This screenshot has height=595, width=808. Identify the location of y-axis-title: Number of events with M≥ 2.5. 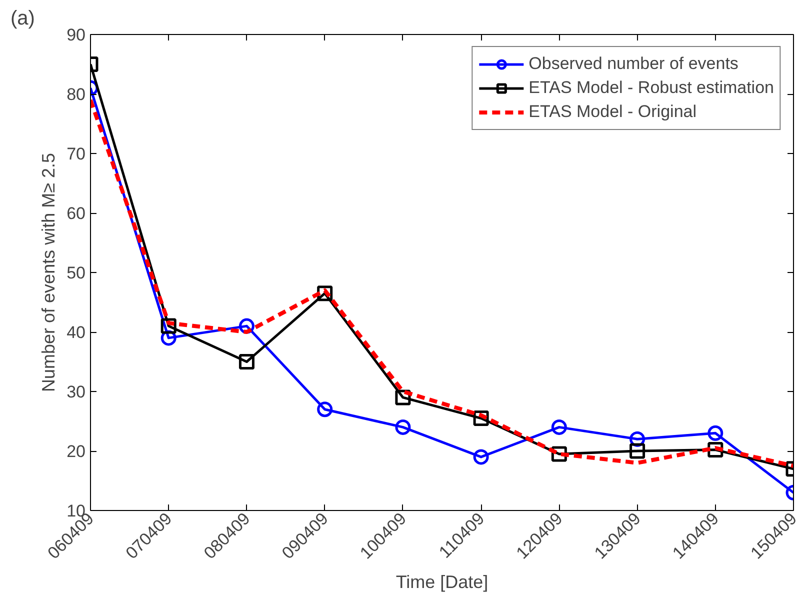
(48, 272).